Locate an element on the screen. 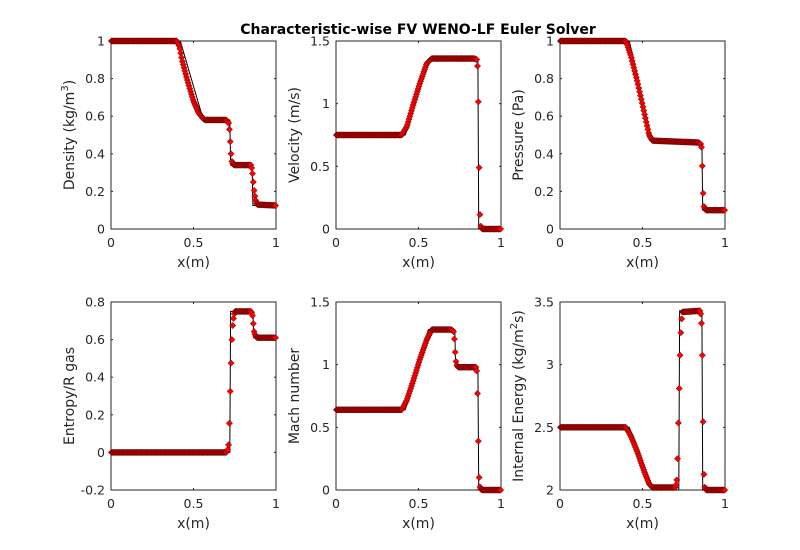 Image resolution: width=800 pixels, height=550 pixels. subplot-1: 0 0.5 1 0 0.2 0.4 0.6 0.8 1 x(m) Density (kg/m3) is located at coordinates (170, 153).